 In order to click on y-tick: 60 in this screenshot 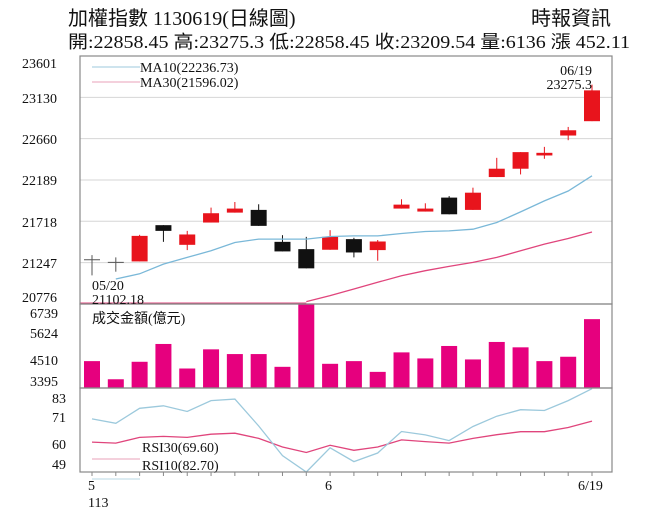, I will do `click(59, 445)`.